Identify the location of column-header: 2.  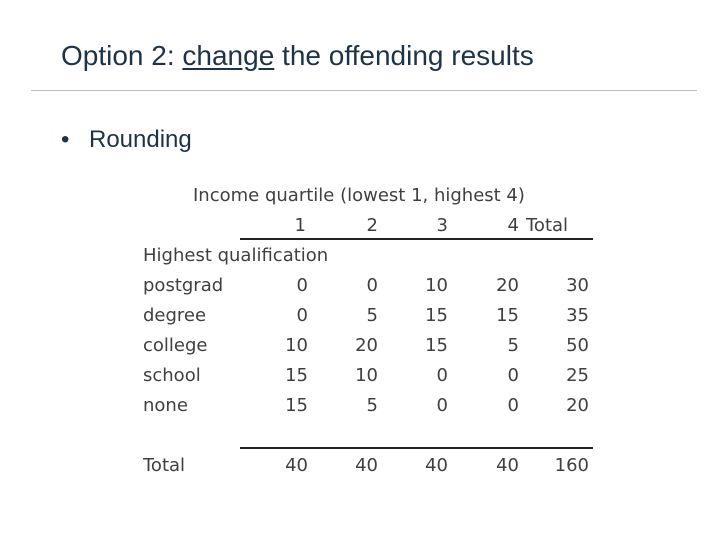
(372, 225).